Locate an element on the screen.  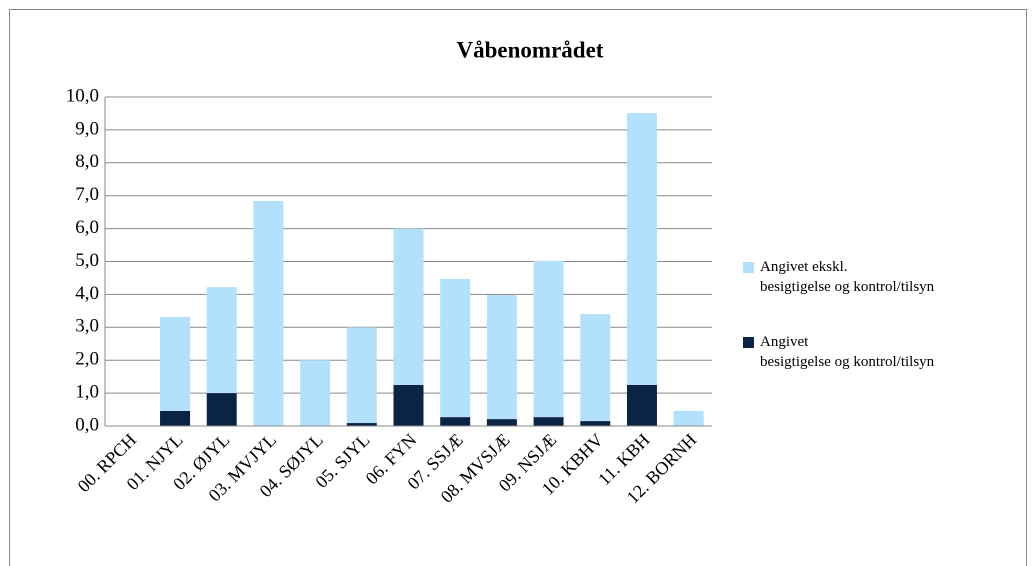
y-tick-label: 2,0 is located at coordinates (87, 359).